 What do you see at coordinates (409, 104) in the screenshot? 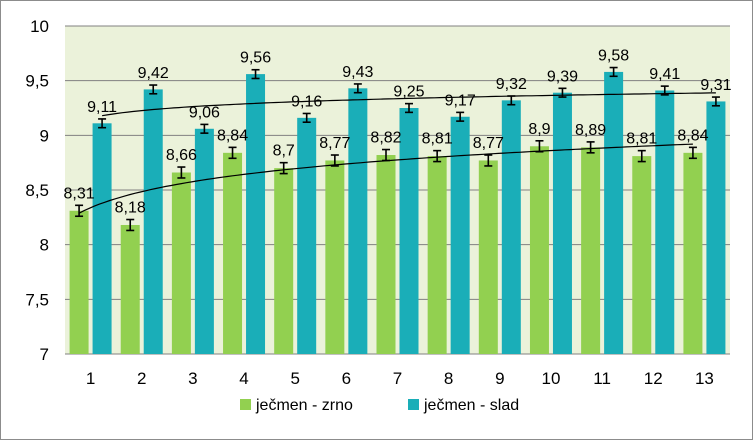
I see `trendline` at bounding box center [409, 104].